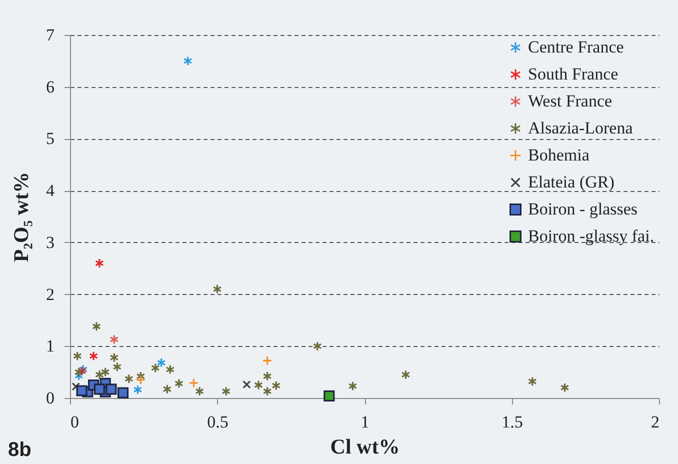  I want to click on x-tick-label: 0, so click(74, 422).